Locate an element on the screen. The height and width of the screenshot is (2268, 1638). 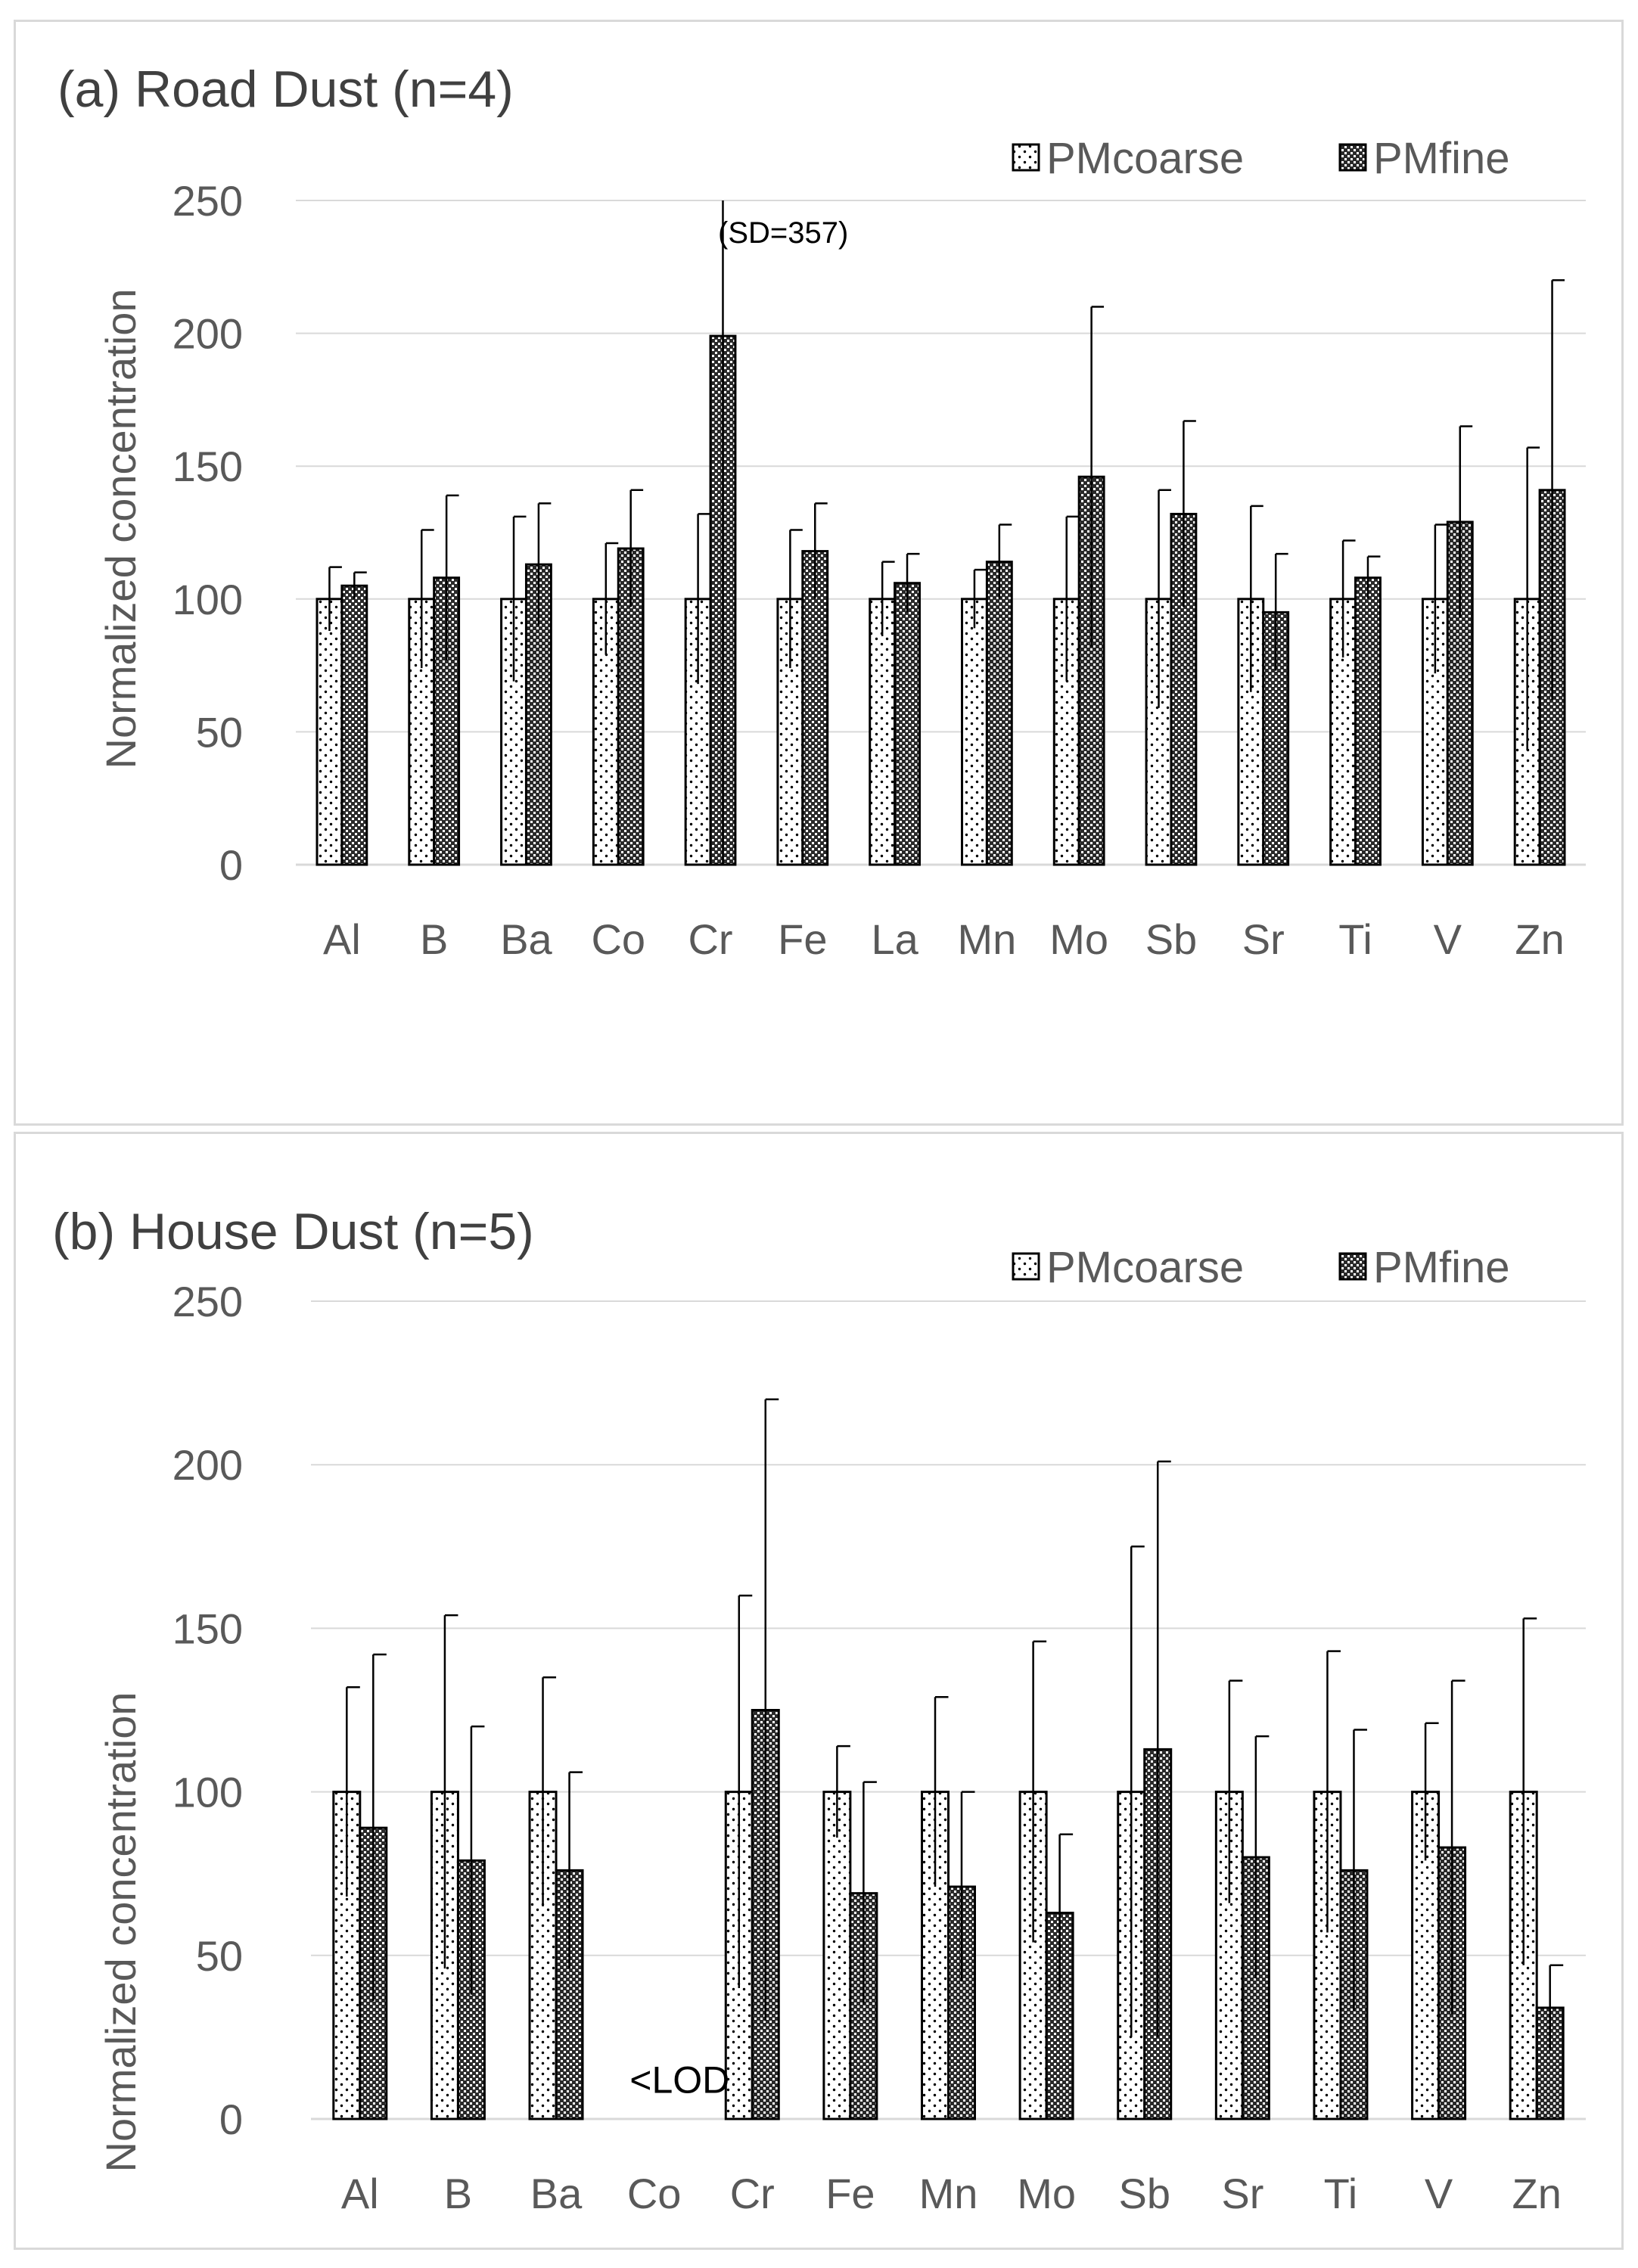
error-bar-pmcoarse-v is located at coordinates (1441, 599).